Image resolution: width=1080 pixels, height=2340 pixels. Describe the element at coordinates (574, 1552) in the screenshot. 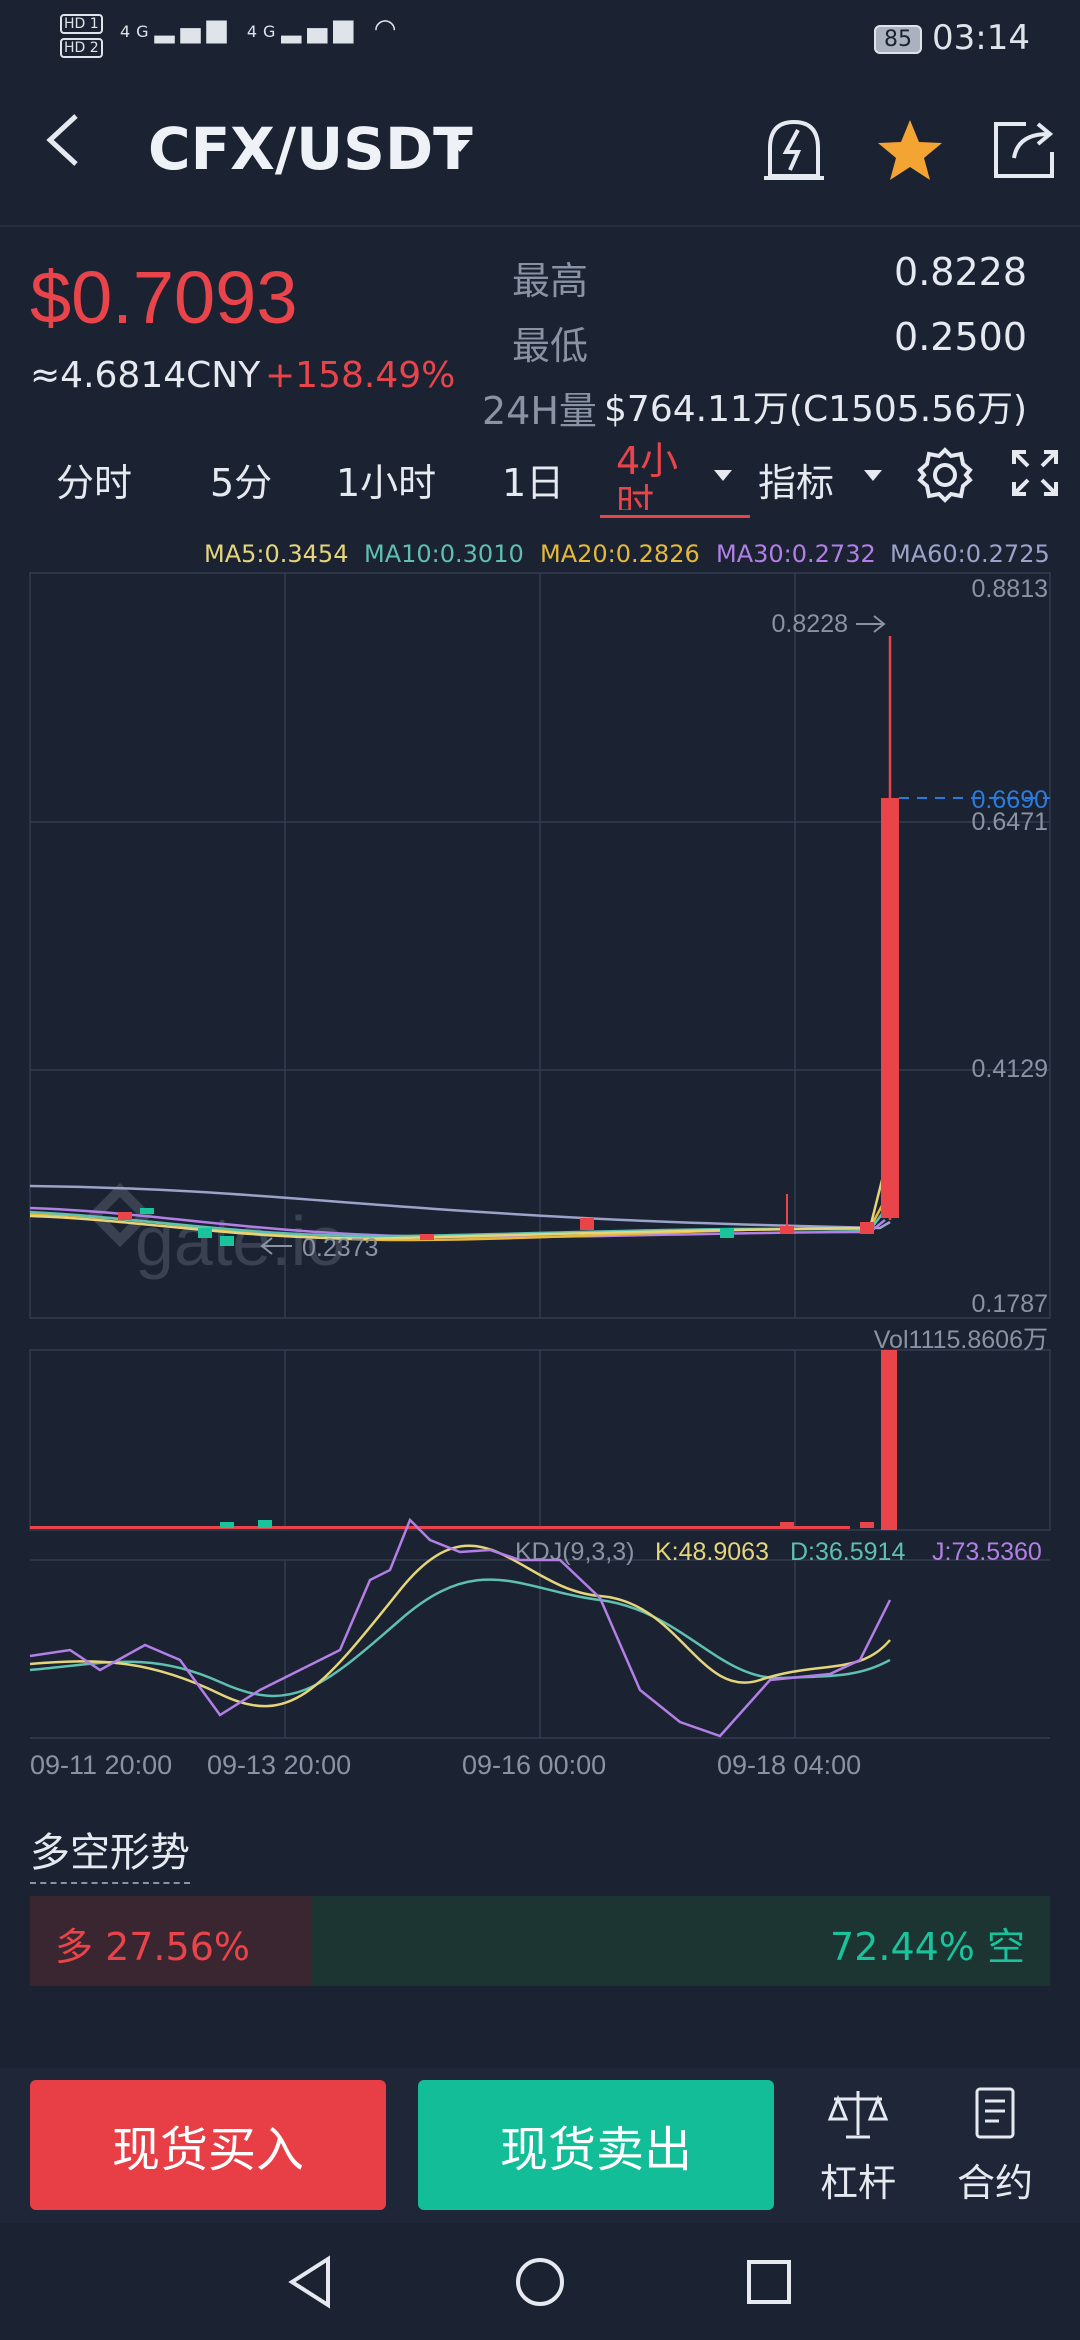

I see `kdj-title: KDJ(9,3,3)` at that location.